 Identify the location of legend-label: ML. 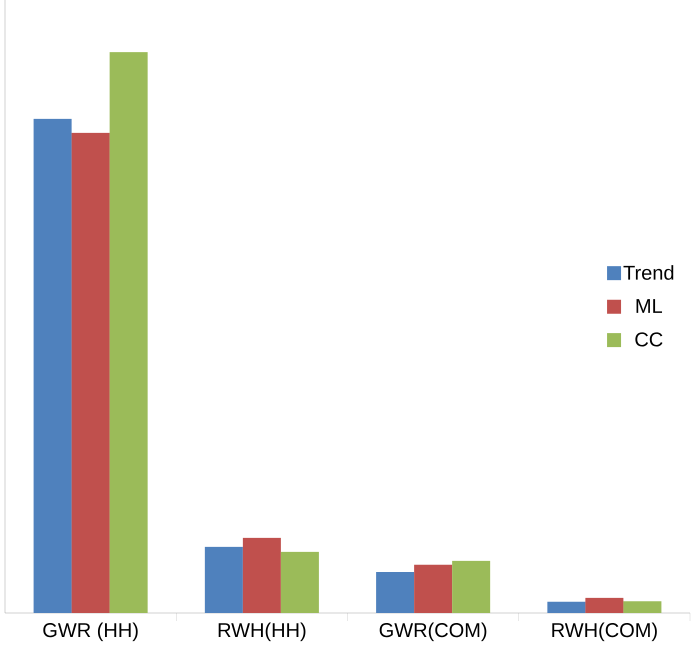
(649, 306).